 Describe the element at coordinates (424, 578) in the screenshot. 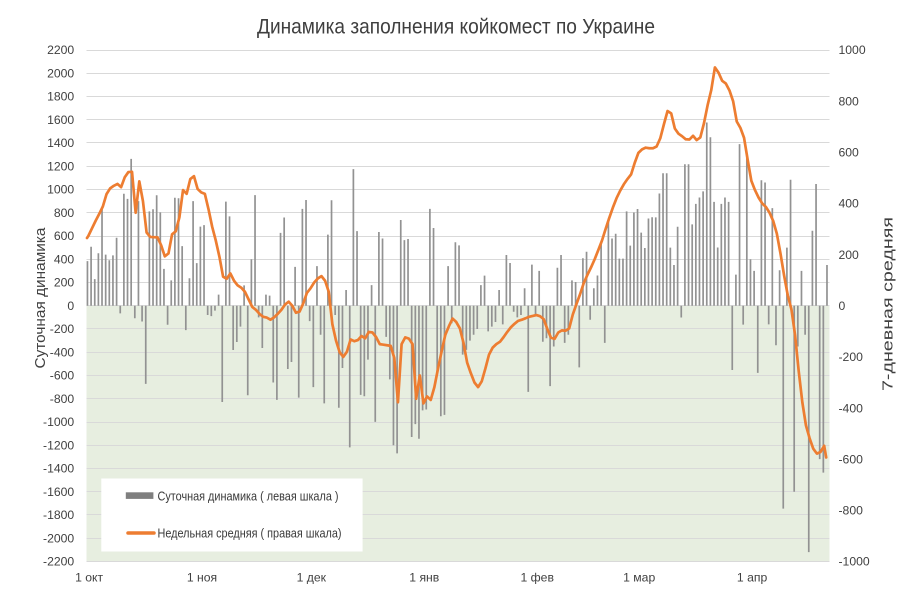

I see `svg-text: 1 янв` at that location.